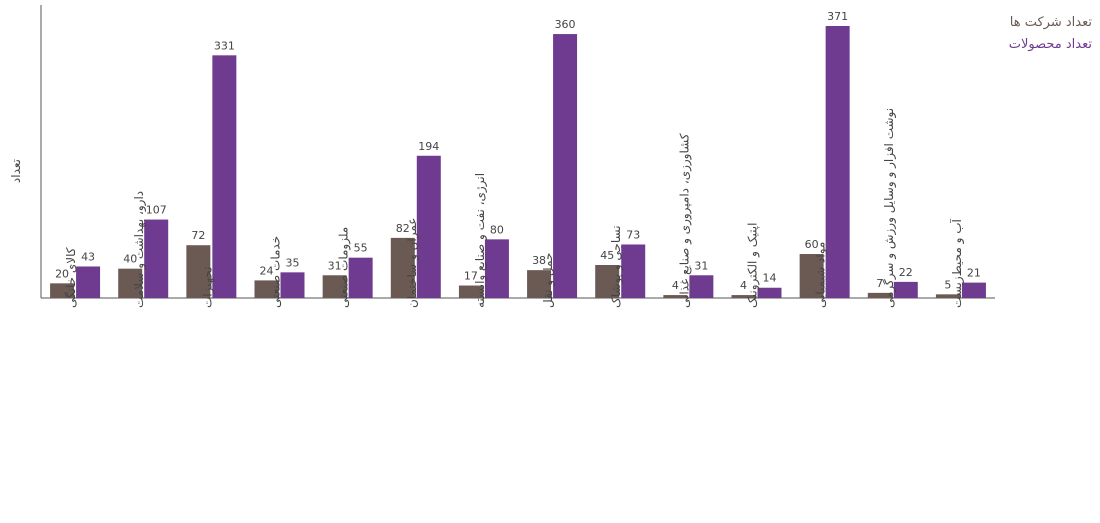 This screenshot has width=1100, height=523. I want to click on data-label: 21, so click(974, 273).